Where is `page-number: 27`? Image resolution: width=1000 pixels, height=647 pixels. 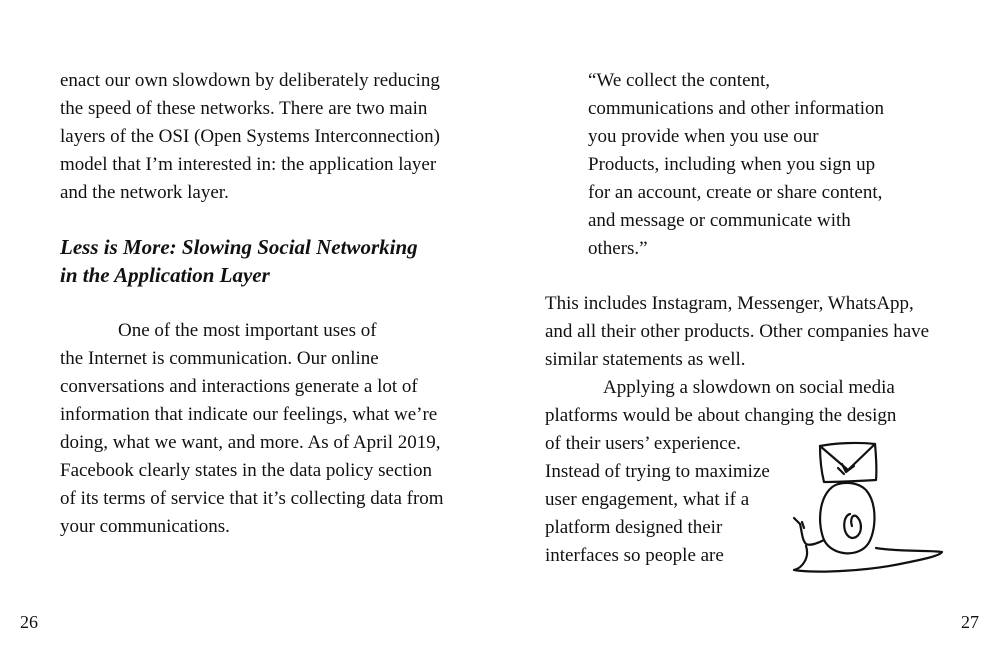
page-number: 27 is located at coordinates (970, 622).